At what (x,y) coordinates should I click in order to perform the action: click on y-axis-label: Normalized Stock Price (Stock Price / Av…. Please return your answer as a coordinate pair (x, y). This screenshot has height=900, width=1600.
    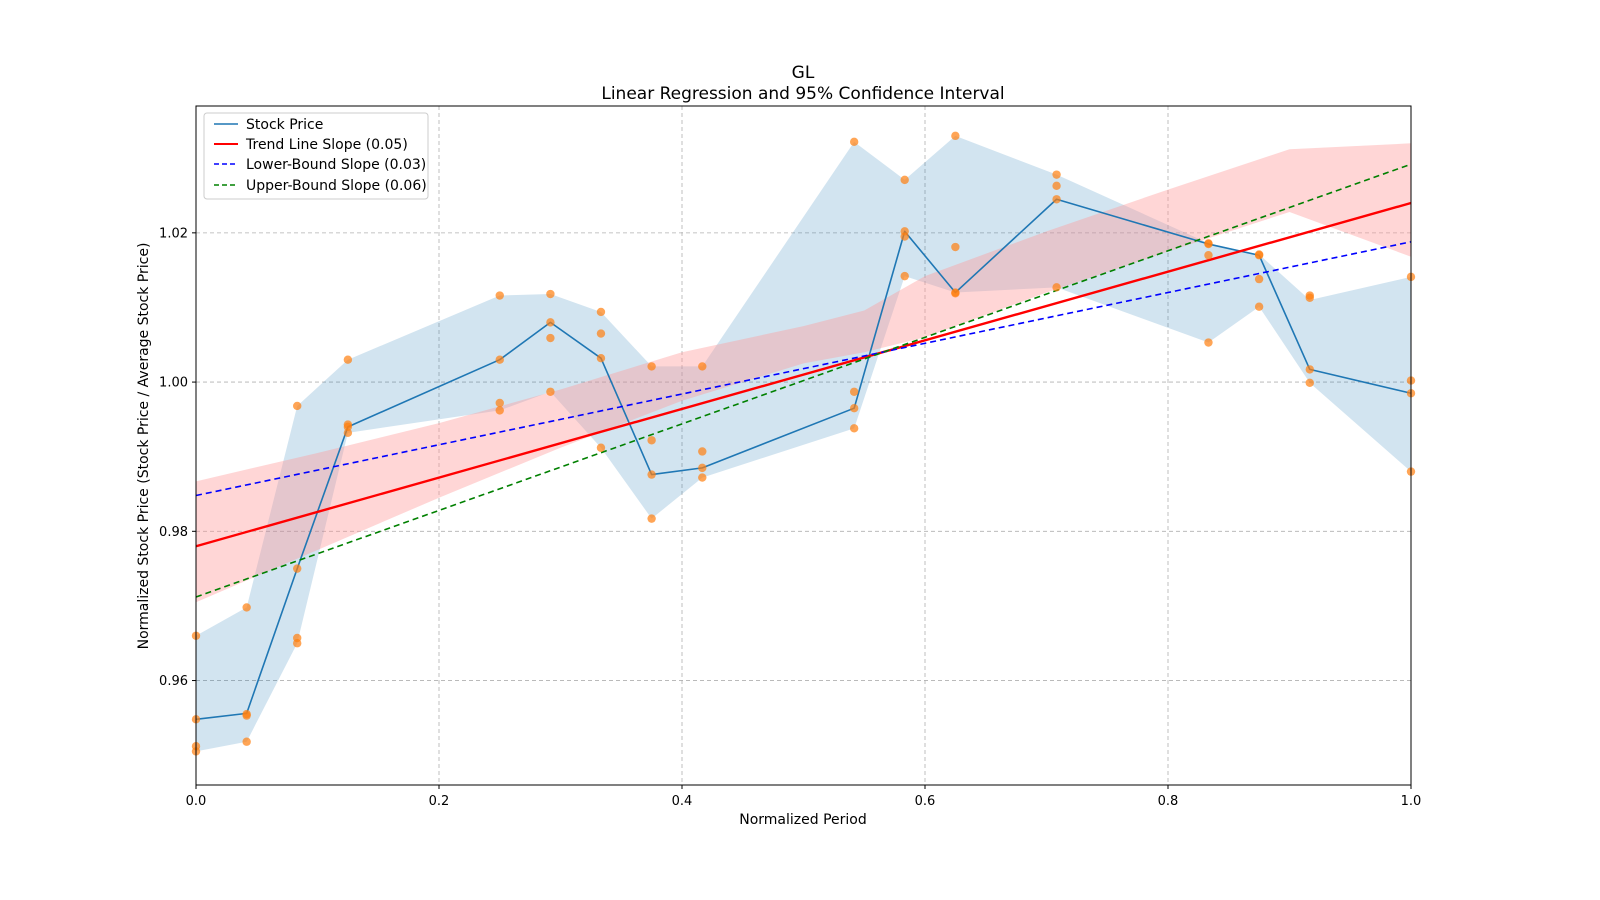
    Looking at the image, I should click on (144, 446).